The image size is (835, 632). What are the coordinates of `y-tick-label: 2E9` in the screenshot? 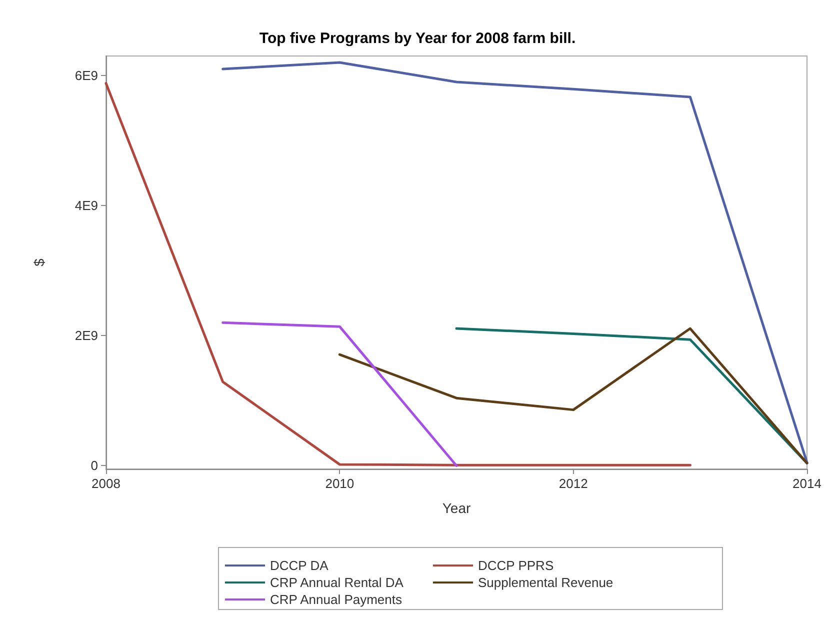 It's located at (86, 336).